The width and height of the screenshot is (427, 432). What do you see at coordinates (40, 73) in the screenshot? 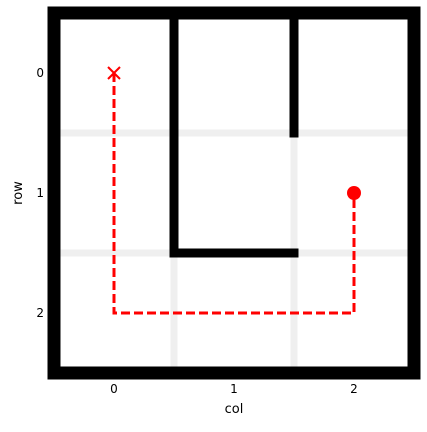
I see `y-tick-label: 0` at bounding box center [40, 73].